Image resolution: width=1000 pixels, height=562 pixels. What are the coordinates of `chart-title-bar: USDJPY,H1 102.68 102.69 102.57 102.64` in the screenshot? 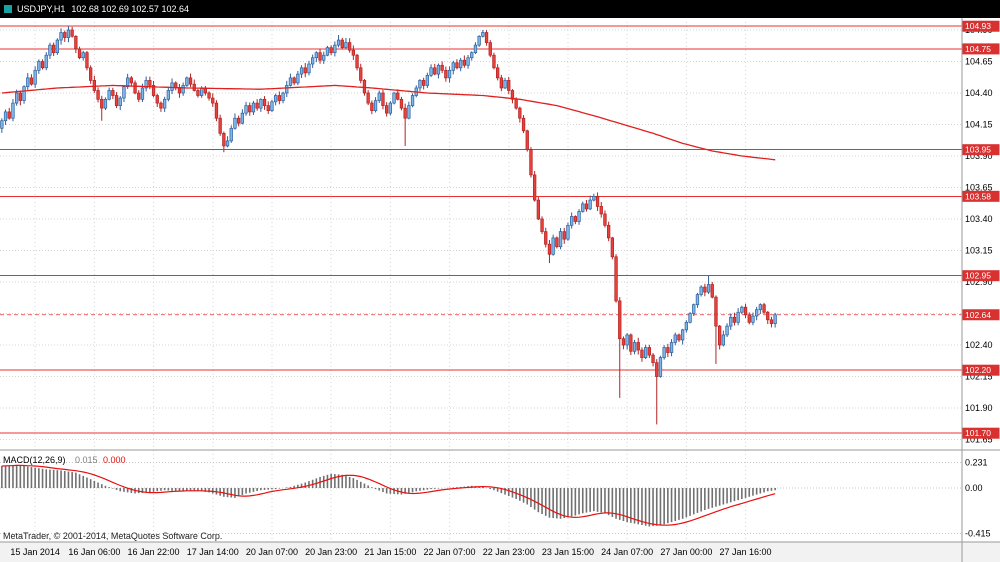 It's located at (500, 9).